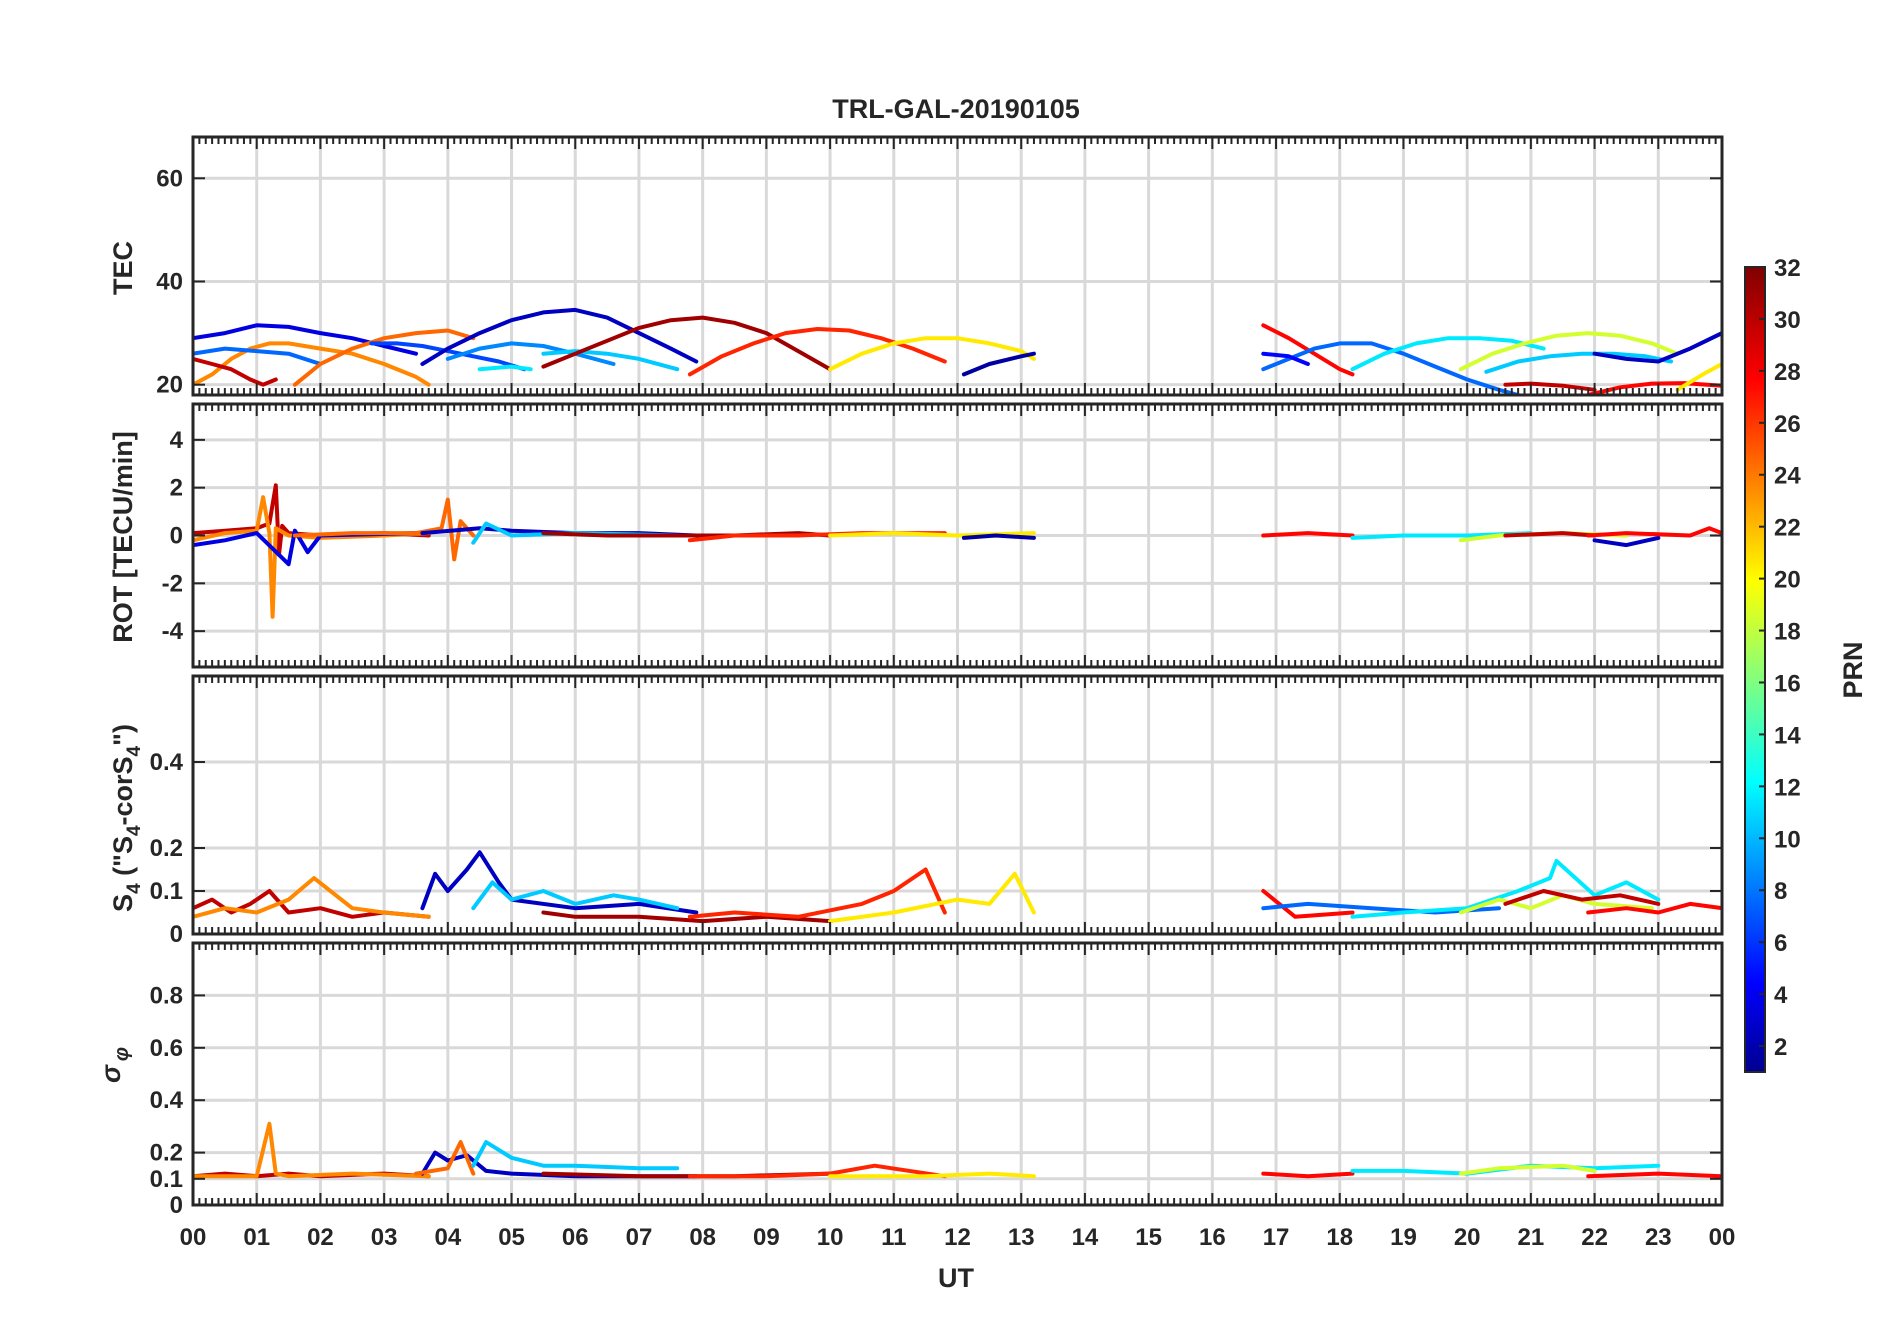 The height and width of the screenshot is (1330, 1902). I want to click on colorbar-label: PRN, so click(1853, 669).